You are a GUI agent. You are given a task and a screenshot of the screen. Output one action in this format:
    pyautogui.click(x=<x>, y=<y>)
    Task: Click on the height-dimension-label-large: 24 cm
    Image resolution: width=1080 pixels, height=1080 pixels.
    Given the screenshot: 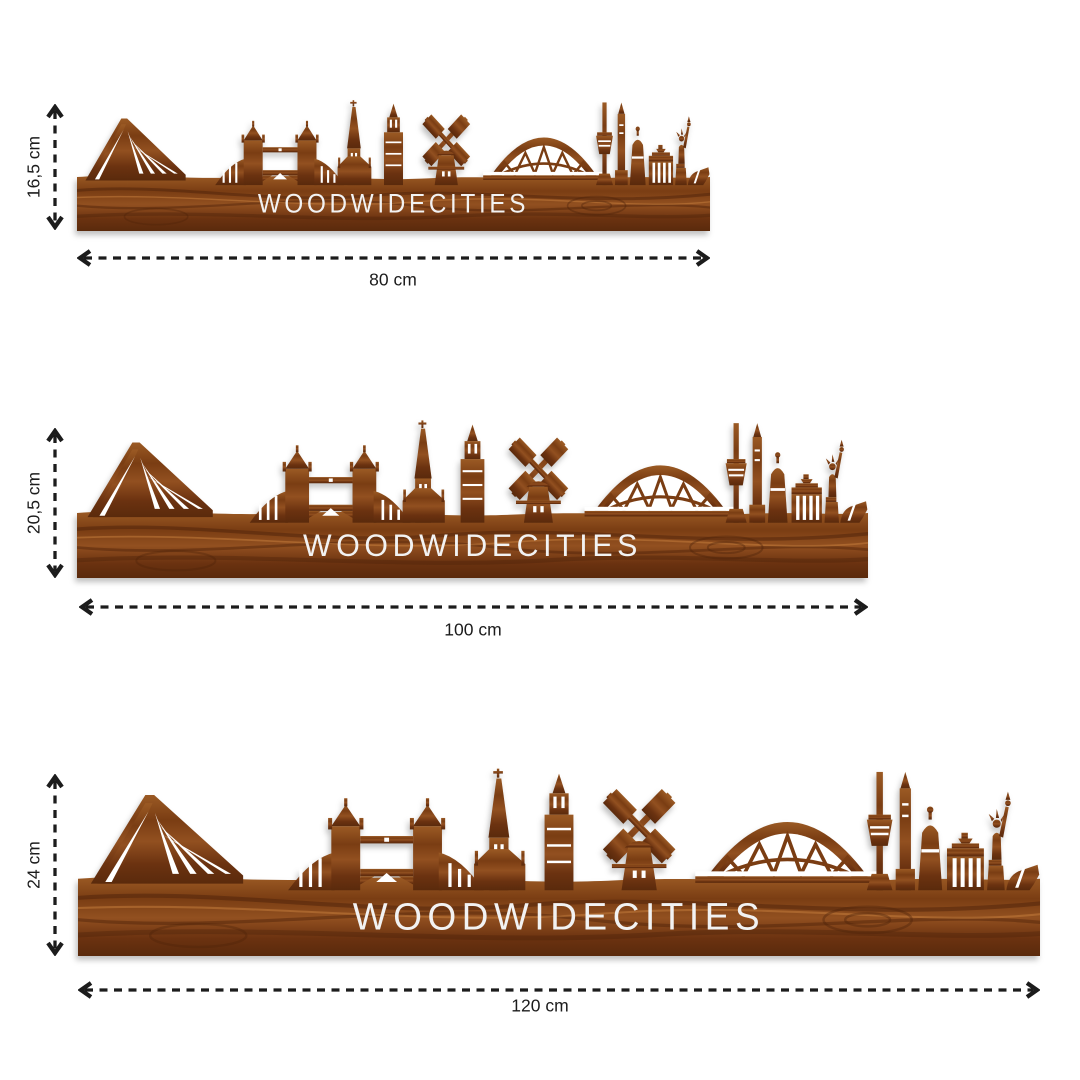 What is the action you would take?
    pyautogui.click(x=33, y=865)
    